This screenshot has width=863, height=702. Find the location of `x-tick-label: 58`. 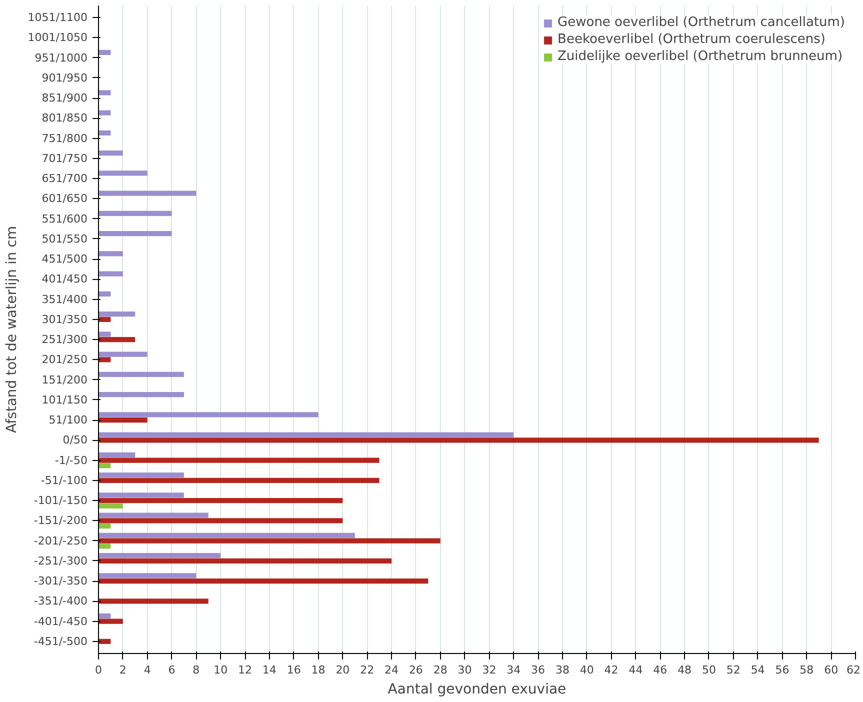

x-tick-label: 58 is located at coordinates (807, 670).